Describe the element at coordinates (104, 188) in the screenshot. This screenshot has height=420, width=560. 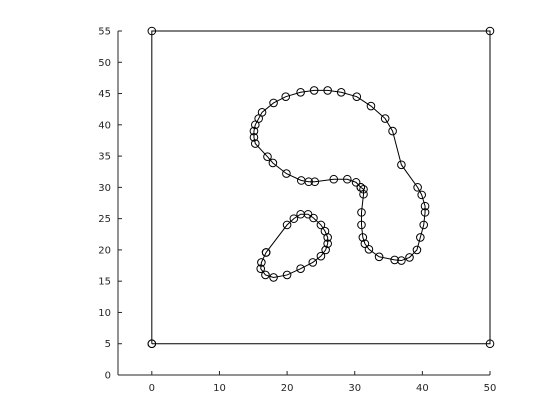
I see `y-tick-label: 30` at that location.